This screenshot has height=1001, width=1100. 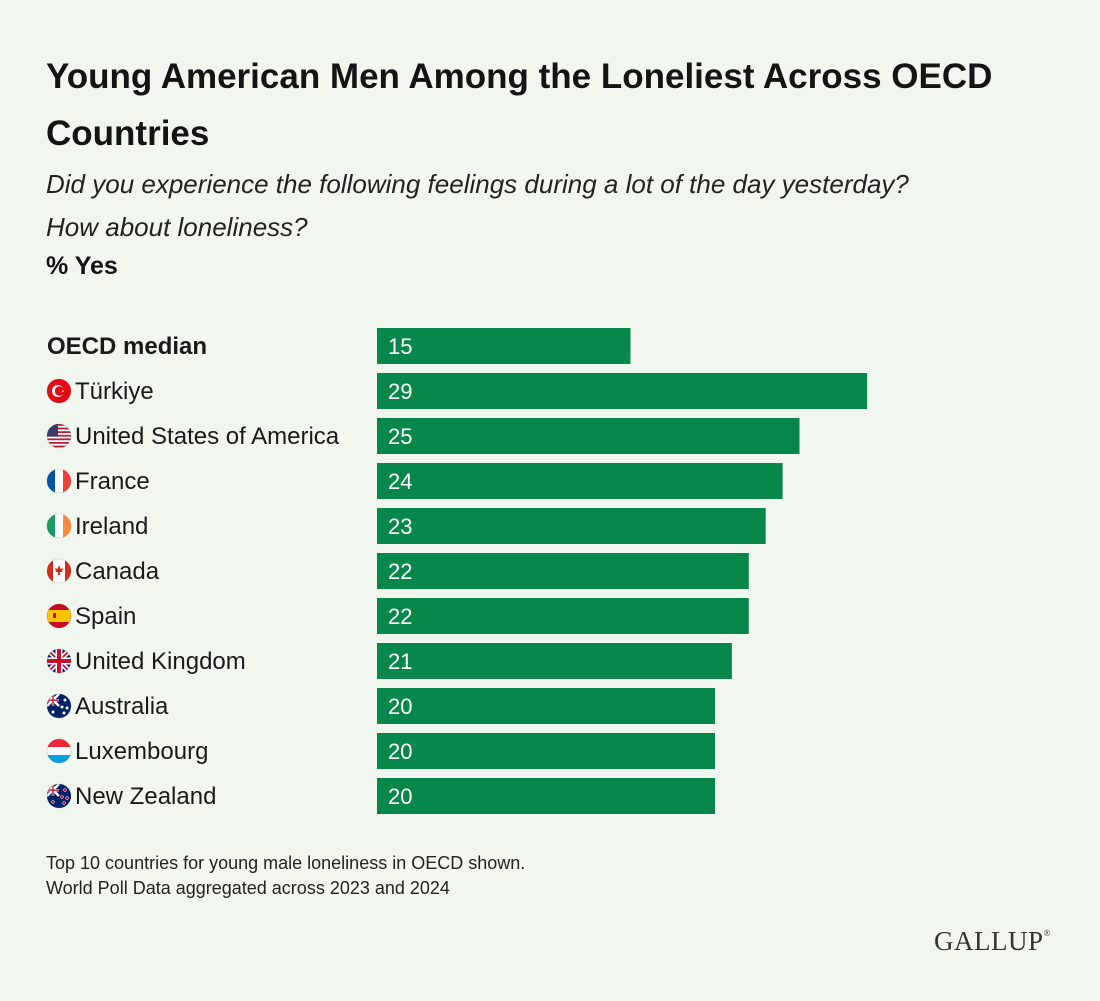 I want to click on canada-flag-icon, so click(x=59, y=571).